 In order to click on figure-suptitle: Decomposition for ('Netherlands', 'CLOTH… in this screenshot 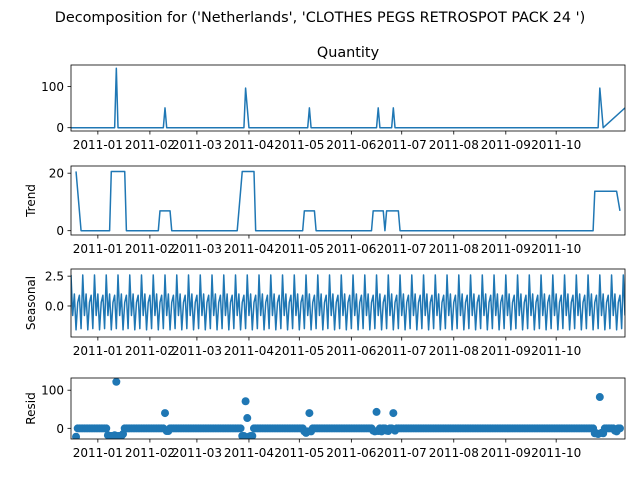, I will do `click(320, 18)`.